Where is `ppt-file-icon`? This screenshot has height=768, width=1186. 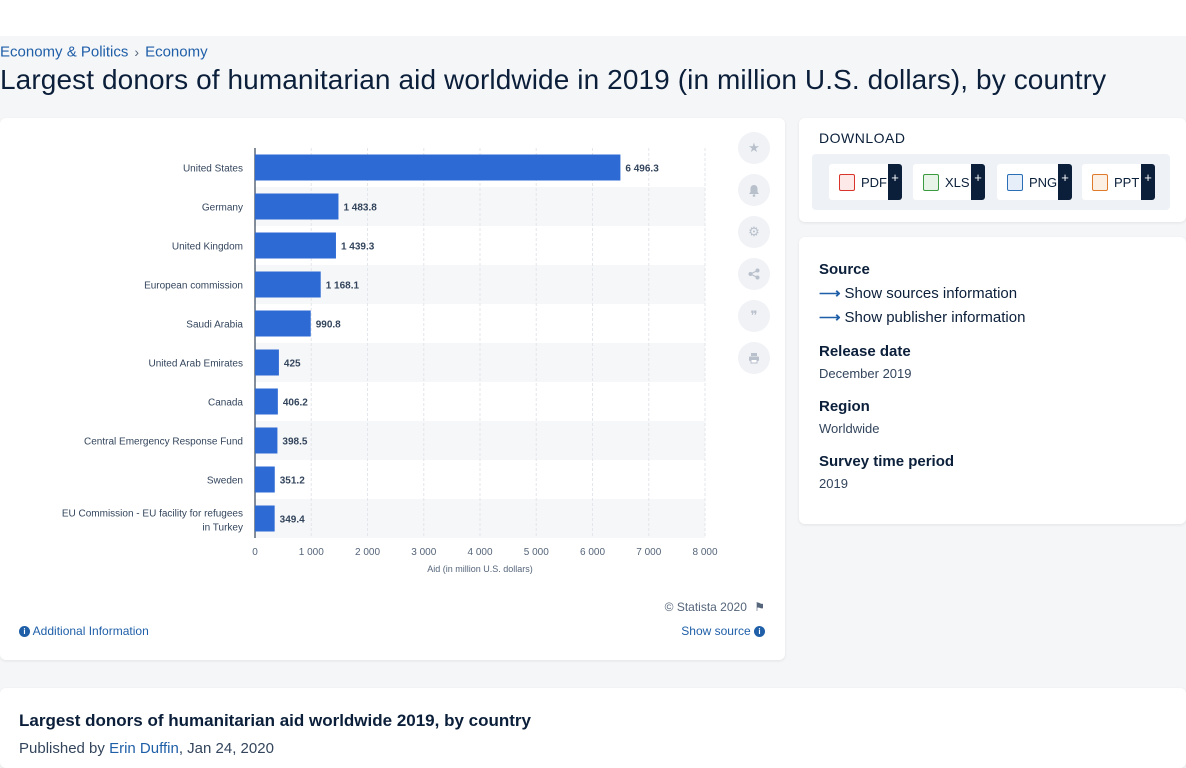 ppt-file-icon is located at coordinates (1100, 182).